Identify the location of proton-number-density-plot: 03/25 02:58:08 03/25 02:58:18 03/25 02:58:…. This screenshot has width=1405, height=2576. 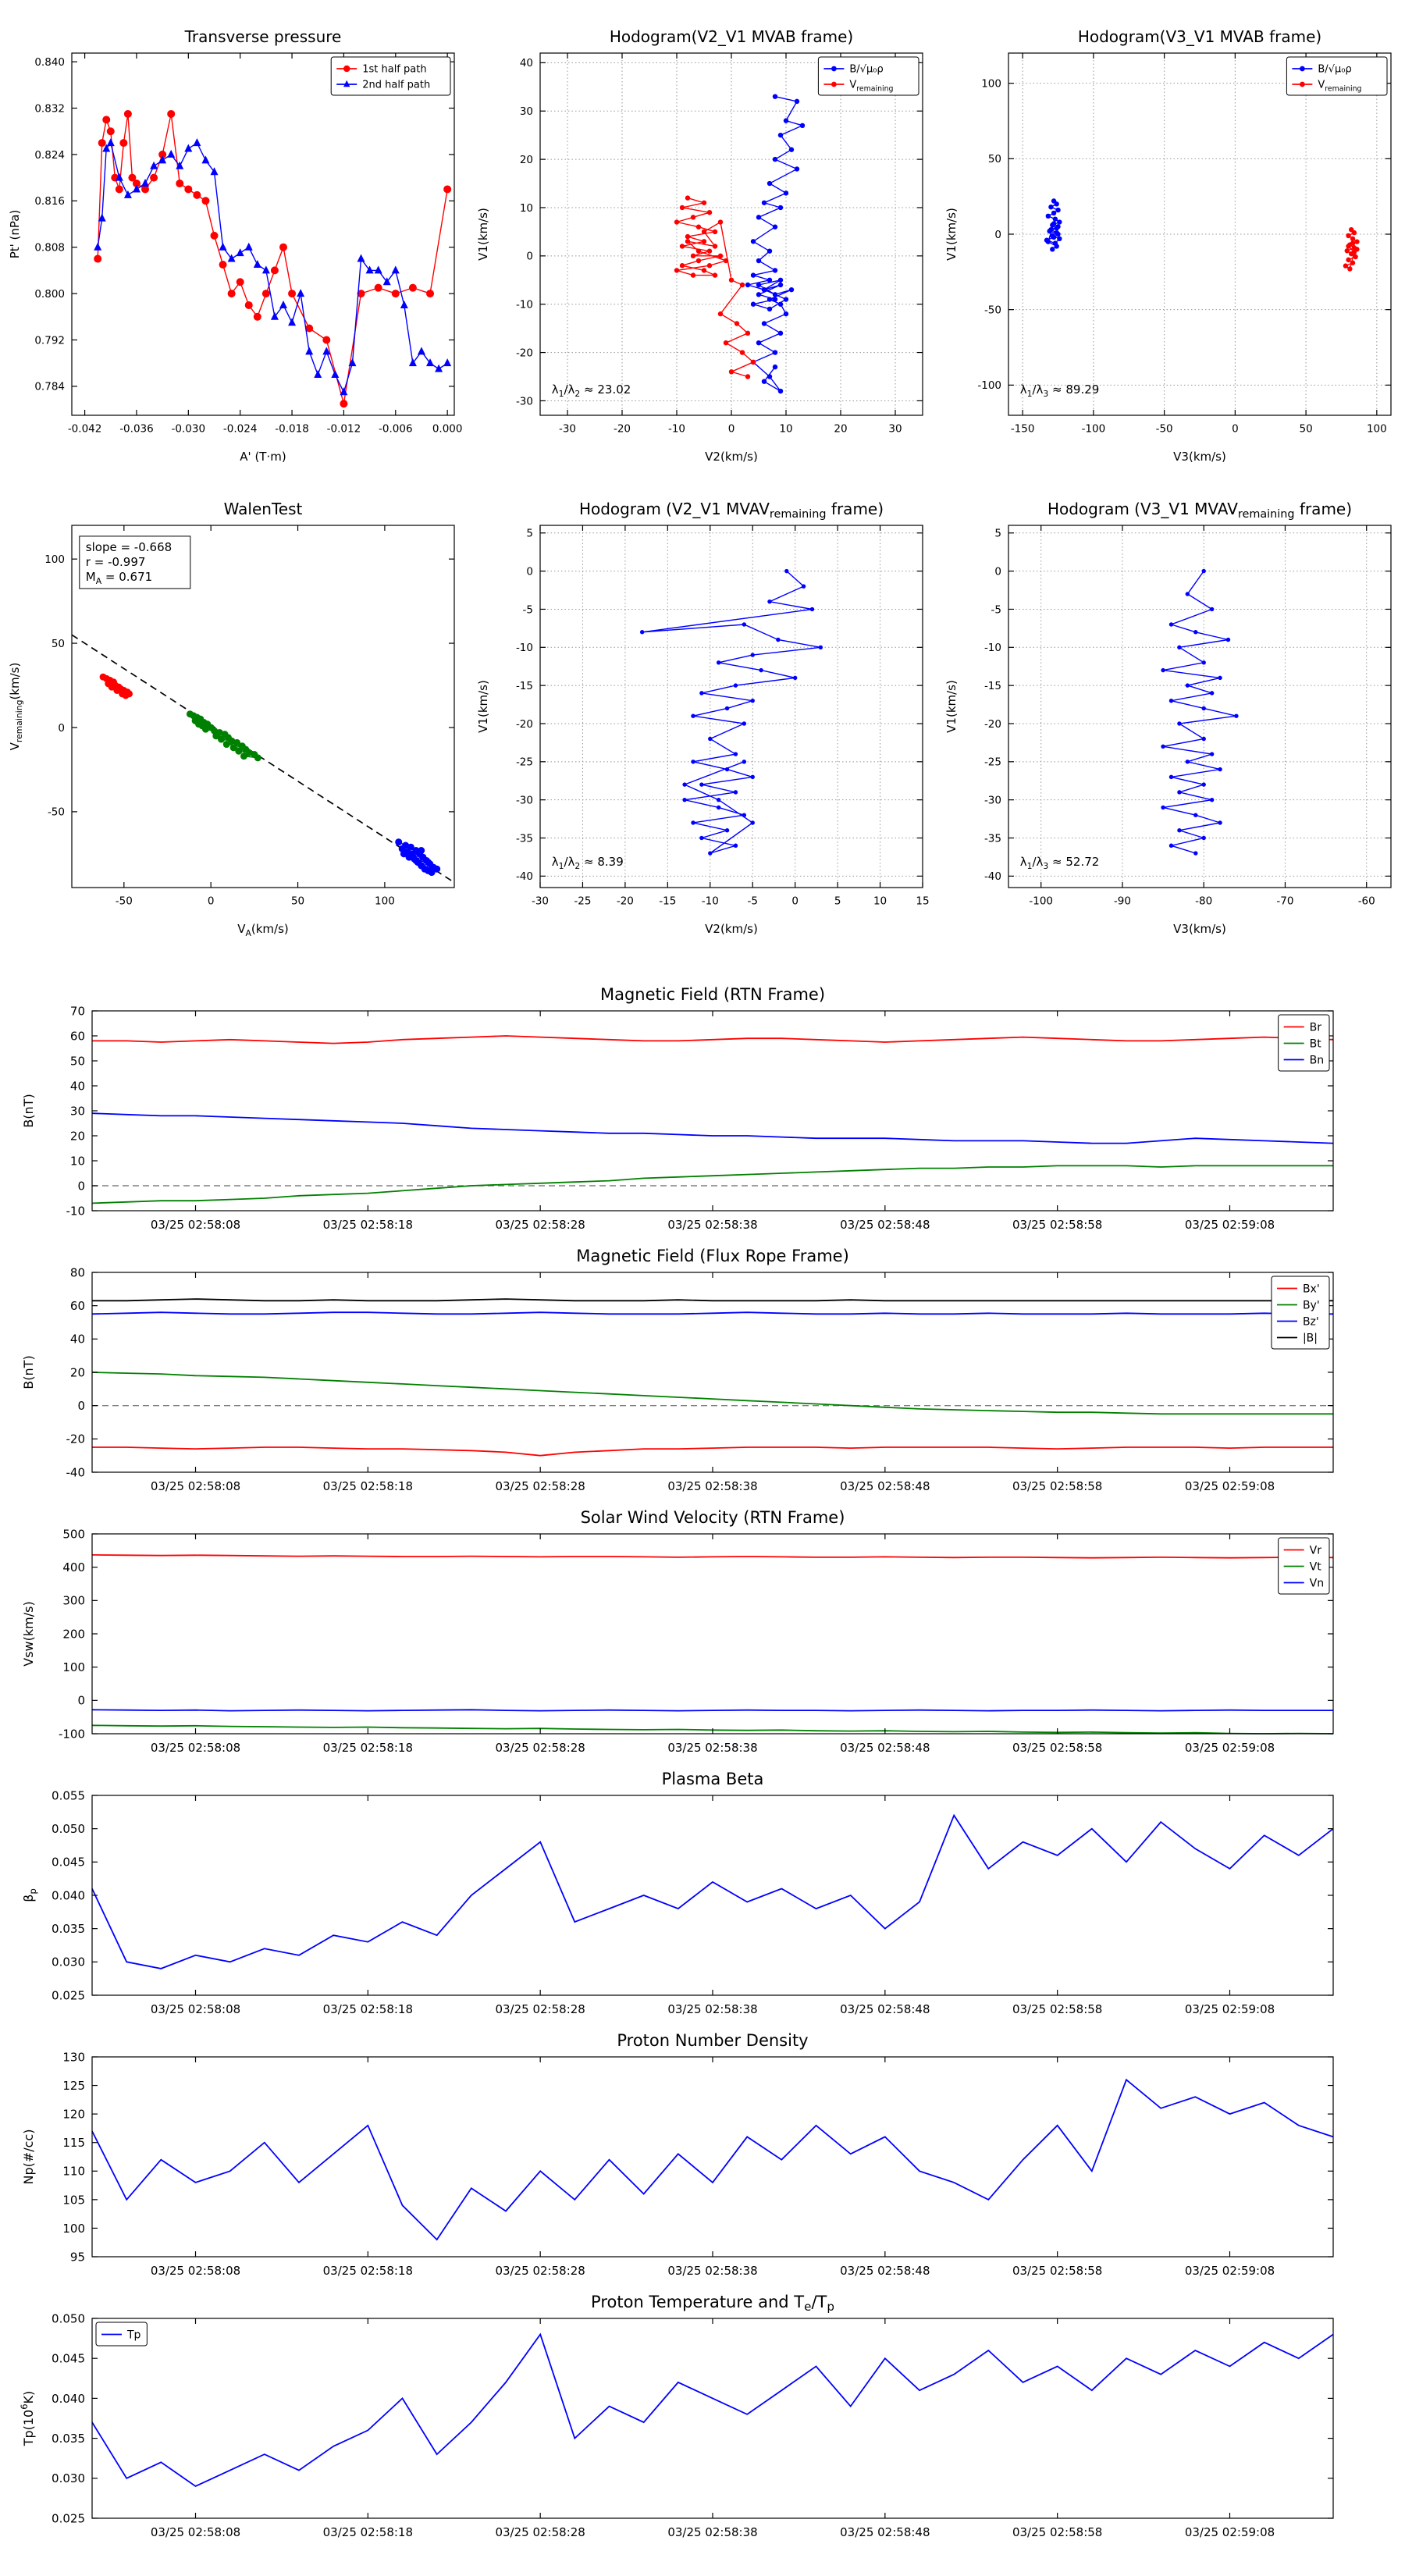
(678, 2154).